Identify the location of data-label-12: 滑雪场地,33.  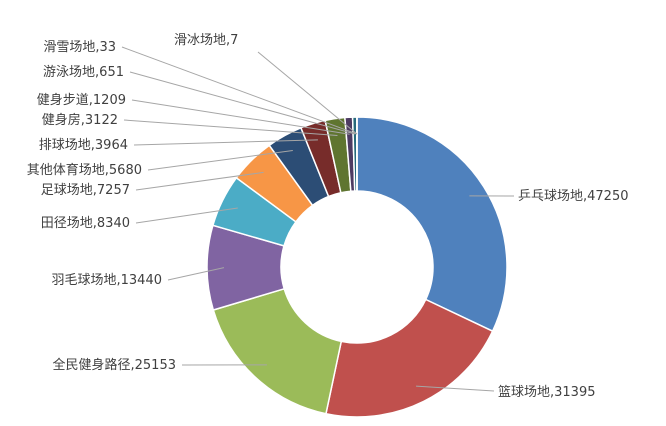
(79, 47).